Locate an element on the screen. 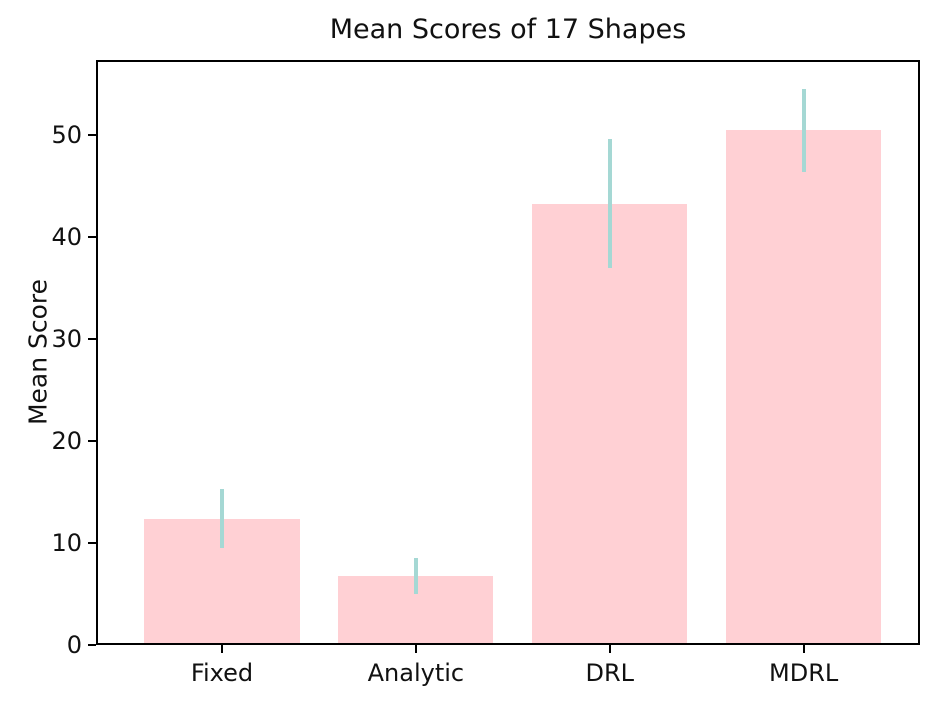  x-tick-label: MDRL is located at coordinates (804, 673).